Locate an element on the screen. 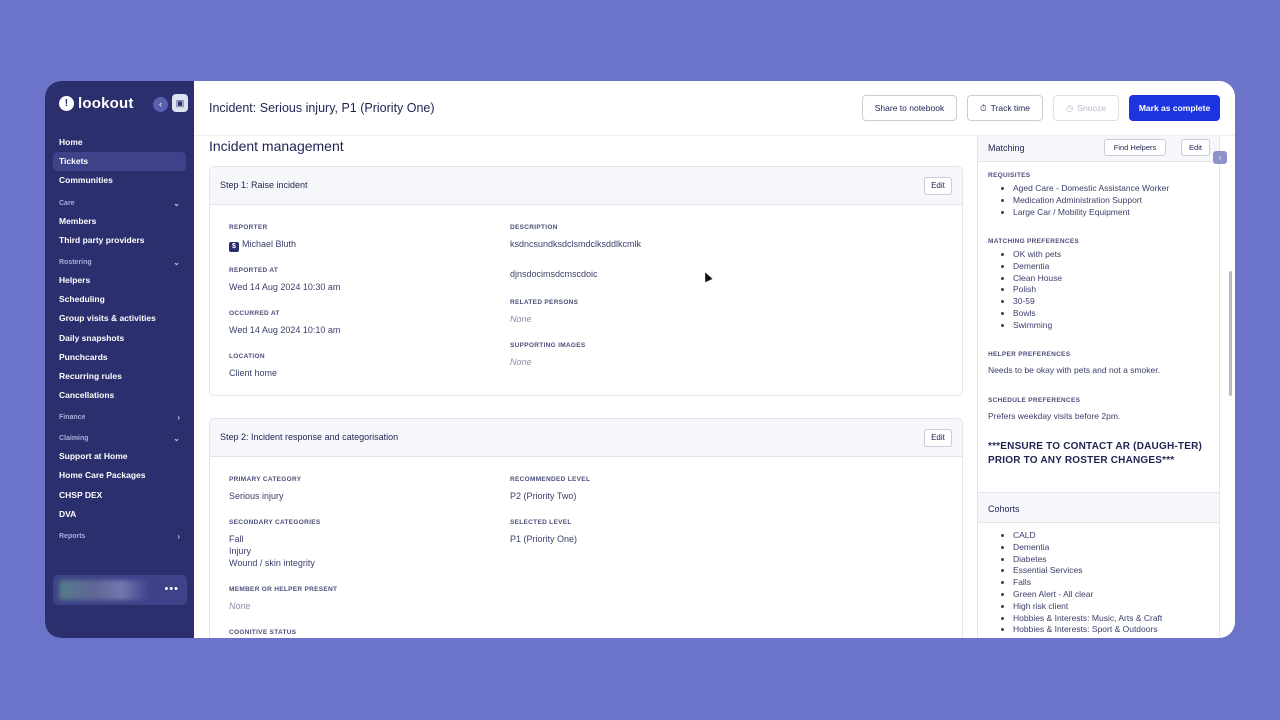  sidebar-item-dva: DVA is located at coordinates (68, 513).